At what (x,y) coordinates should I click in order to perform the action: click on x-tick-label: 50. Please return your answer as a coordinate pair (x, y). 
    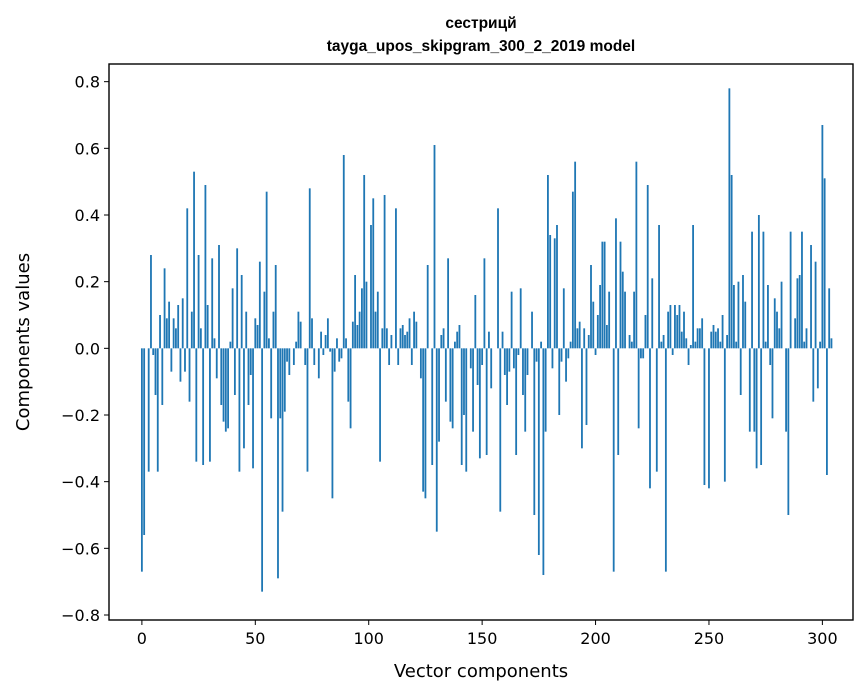
    Looking at the image, I should click on (255, 638).